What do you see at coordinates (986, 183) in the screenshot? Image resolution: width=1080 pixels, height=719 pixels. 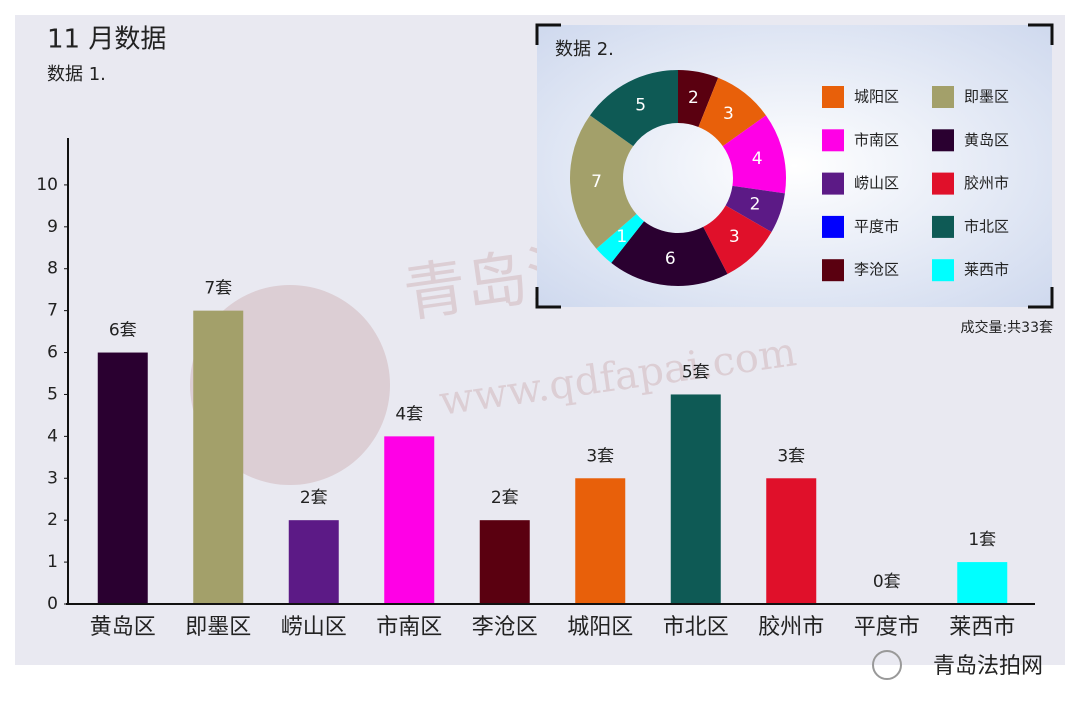 I see `legend-label: 胶州市` at bounding box center [986, 183].